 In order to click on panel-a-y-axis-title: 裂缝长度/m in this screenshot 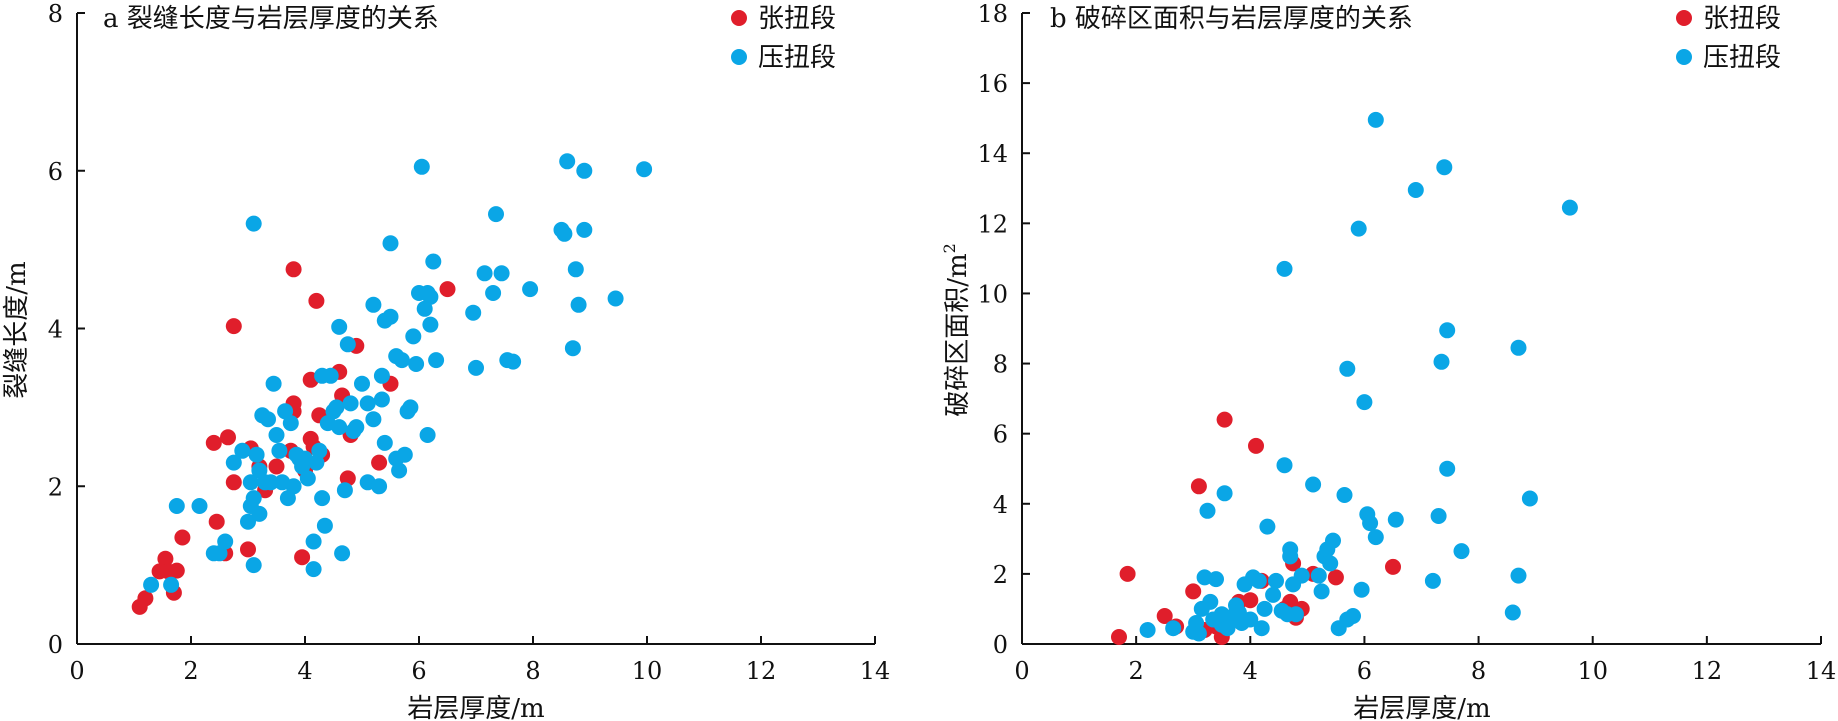, I will do `click(17, 329)`.